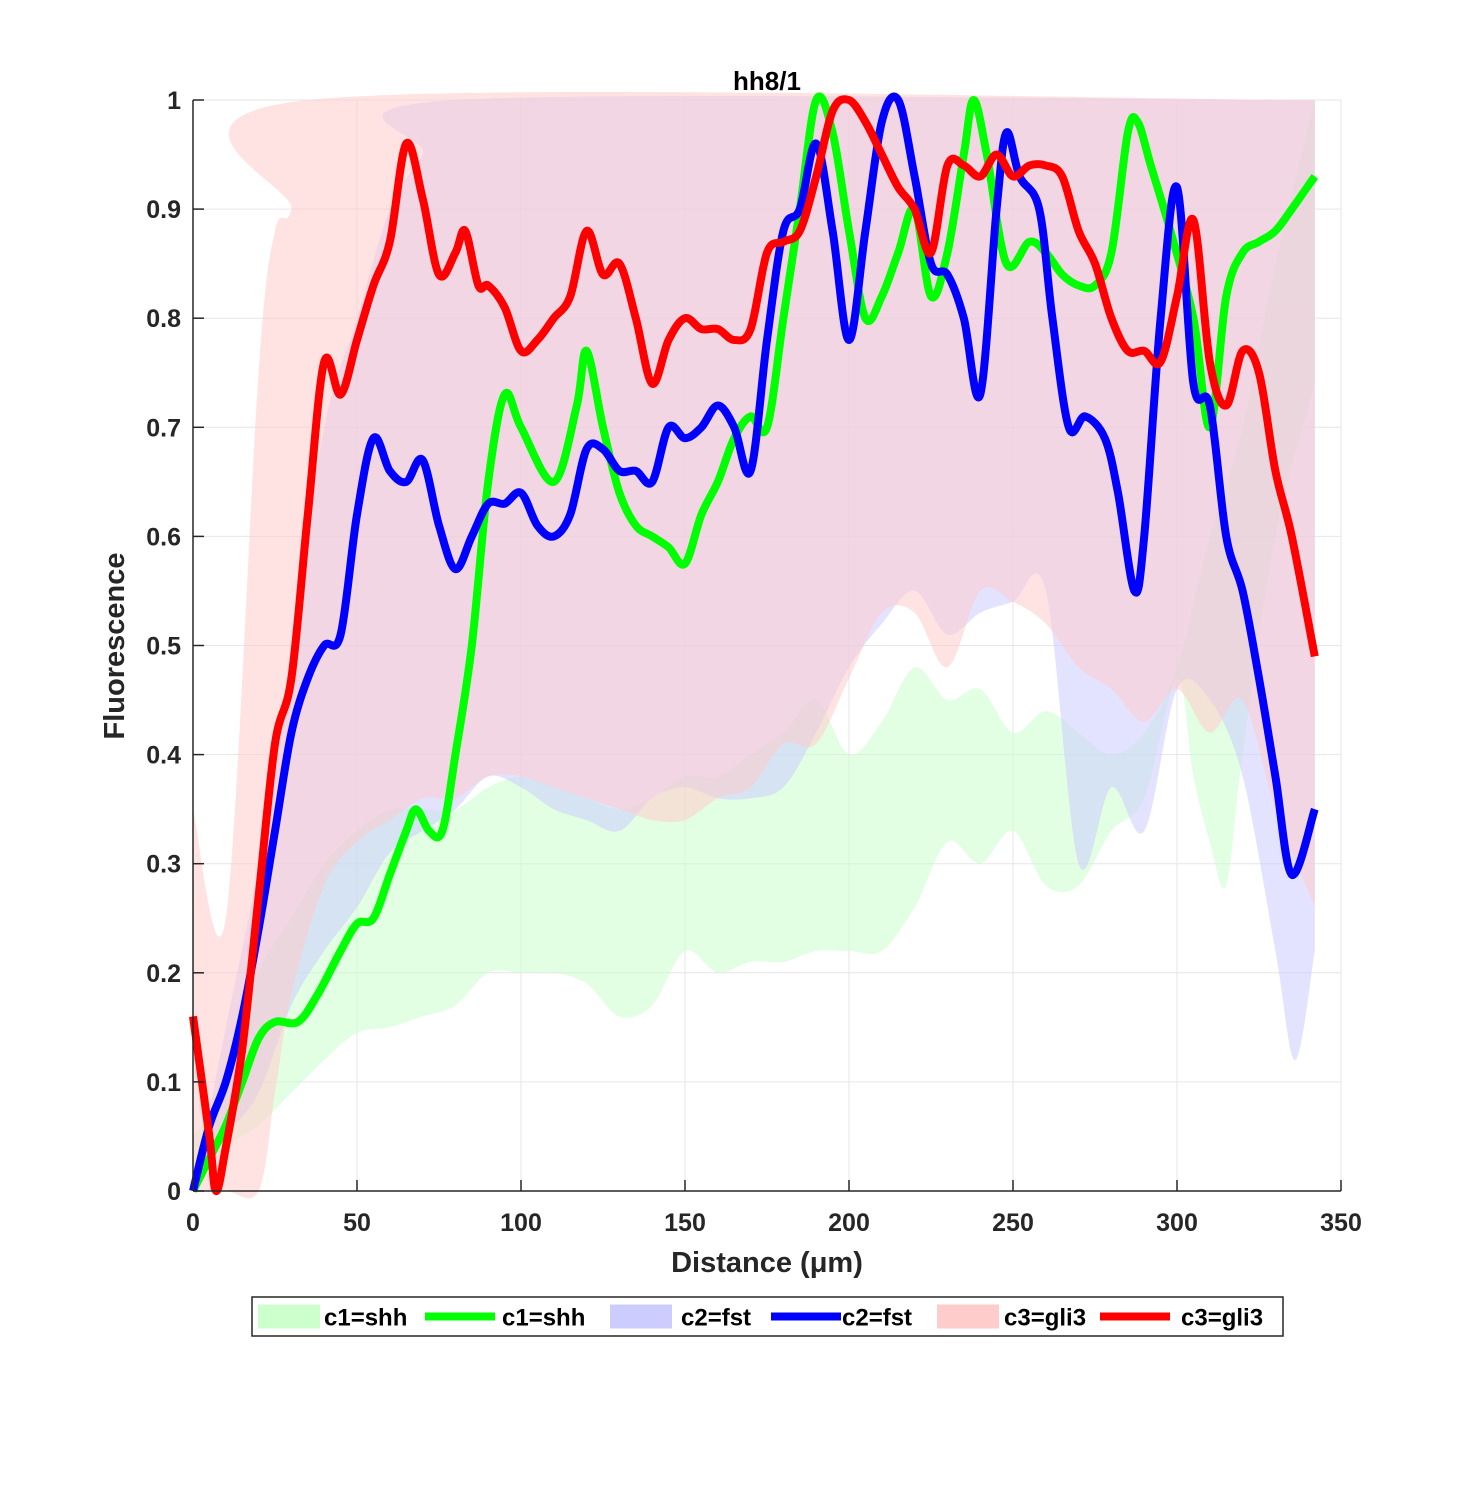 The width and height of the screenshot is (1484, 1489). Describe the element at coordinates (163, 428) in the screenshot. I see `y-tick-label: 0.7` at that location.